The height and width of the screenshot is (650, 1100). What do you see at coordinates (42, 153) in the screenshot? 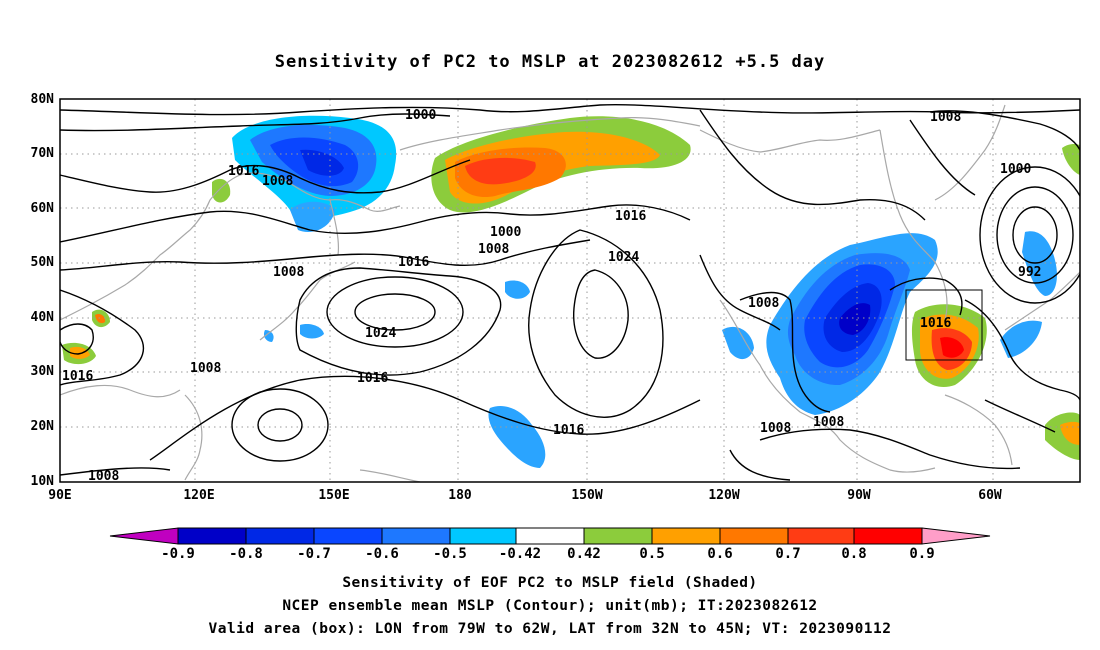
I see `lat-label-70n: 70N` at bounding box center [42, 153].